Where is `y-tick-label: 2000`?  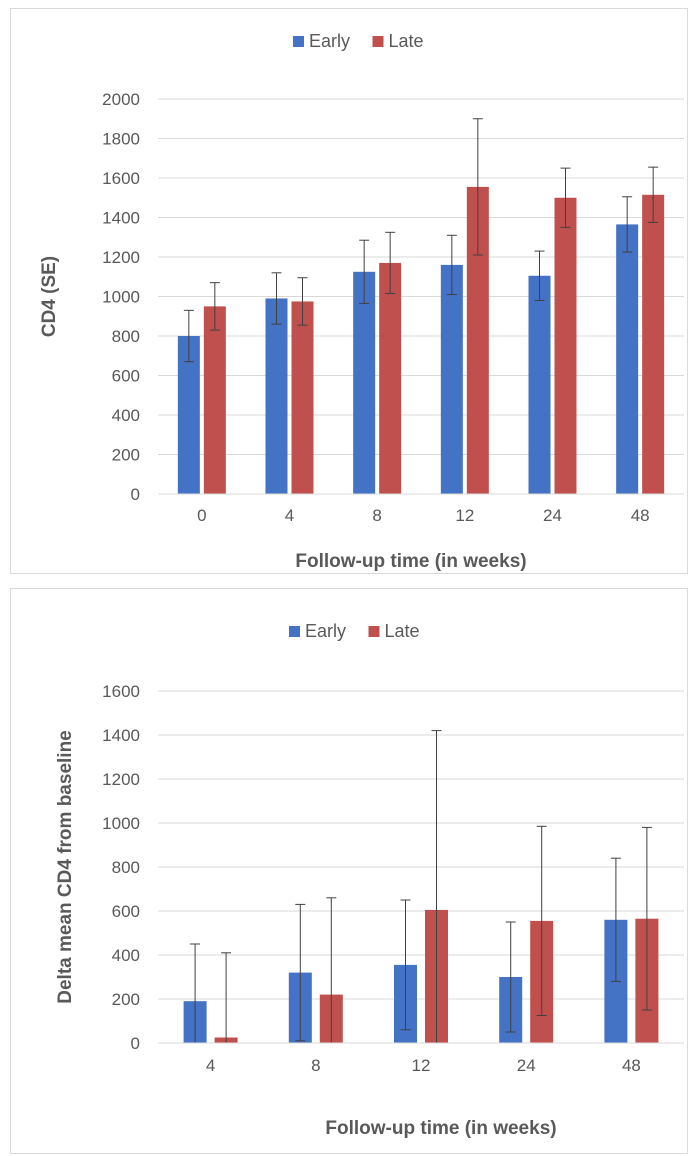 y-tick-label: 2000 is located at coordinates (121, 99).